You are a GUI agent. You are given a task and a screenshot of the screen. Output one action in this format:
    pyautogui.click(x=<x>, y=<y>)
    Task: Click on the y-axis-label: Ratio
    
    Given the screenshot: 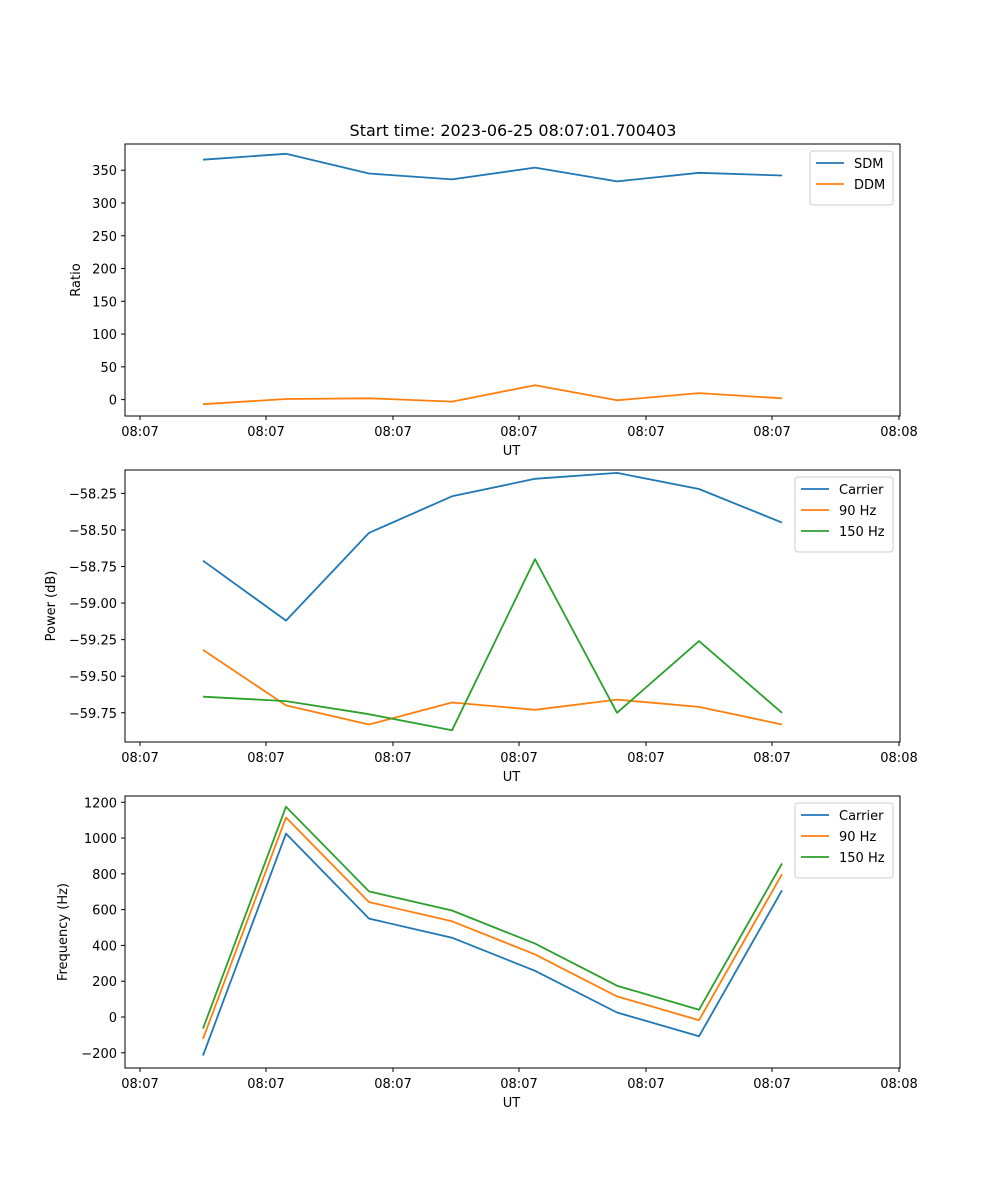 What is the action you would take?
    pyautogui.click(x=76, y=279)
    